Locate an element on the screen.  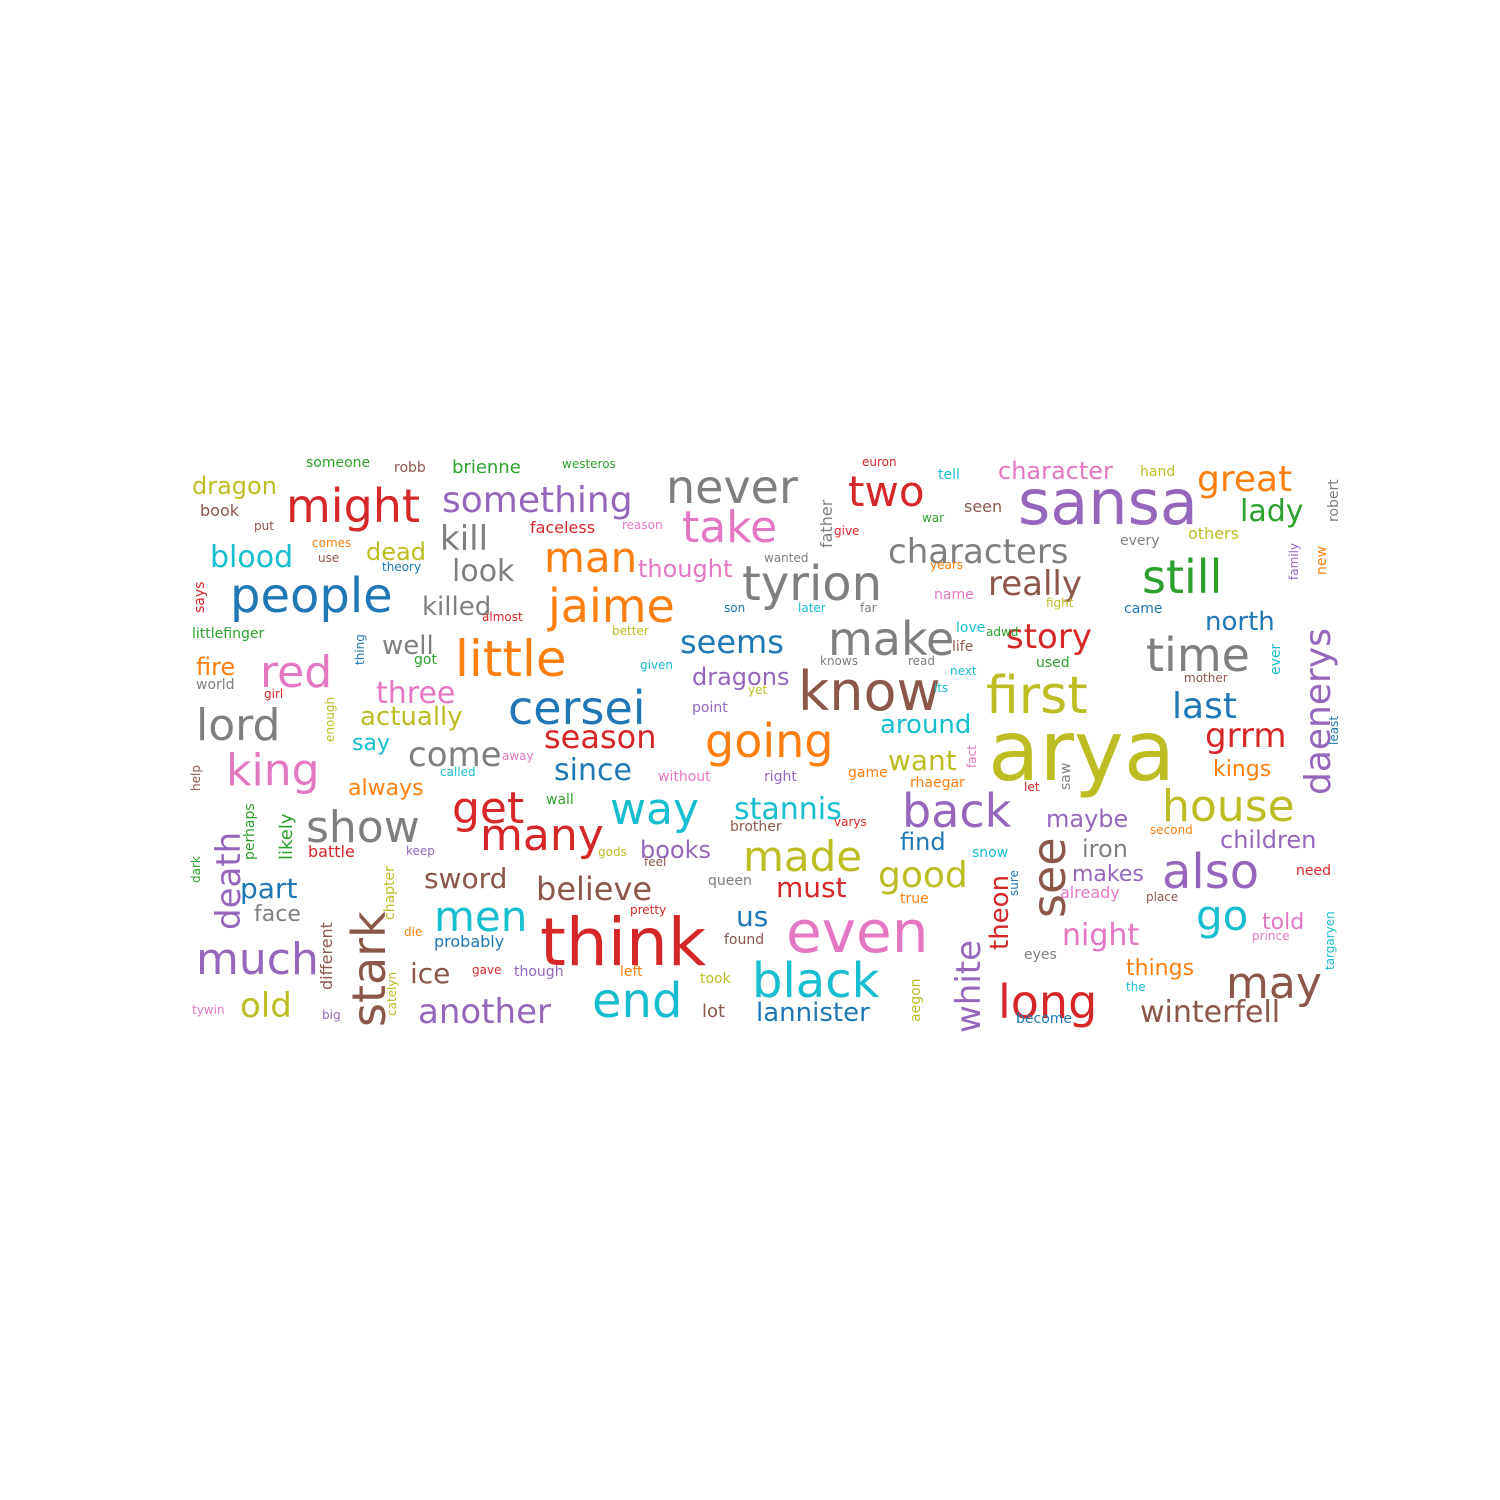
word-go: go is located at coordinates (1222, 915).